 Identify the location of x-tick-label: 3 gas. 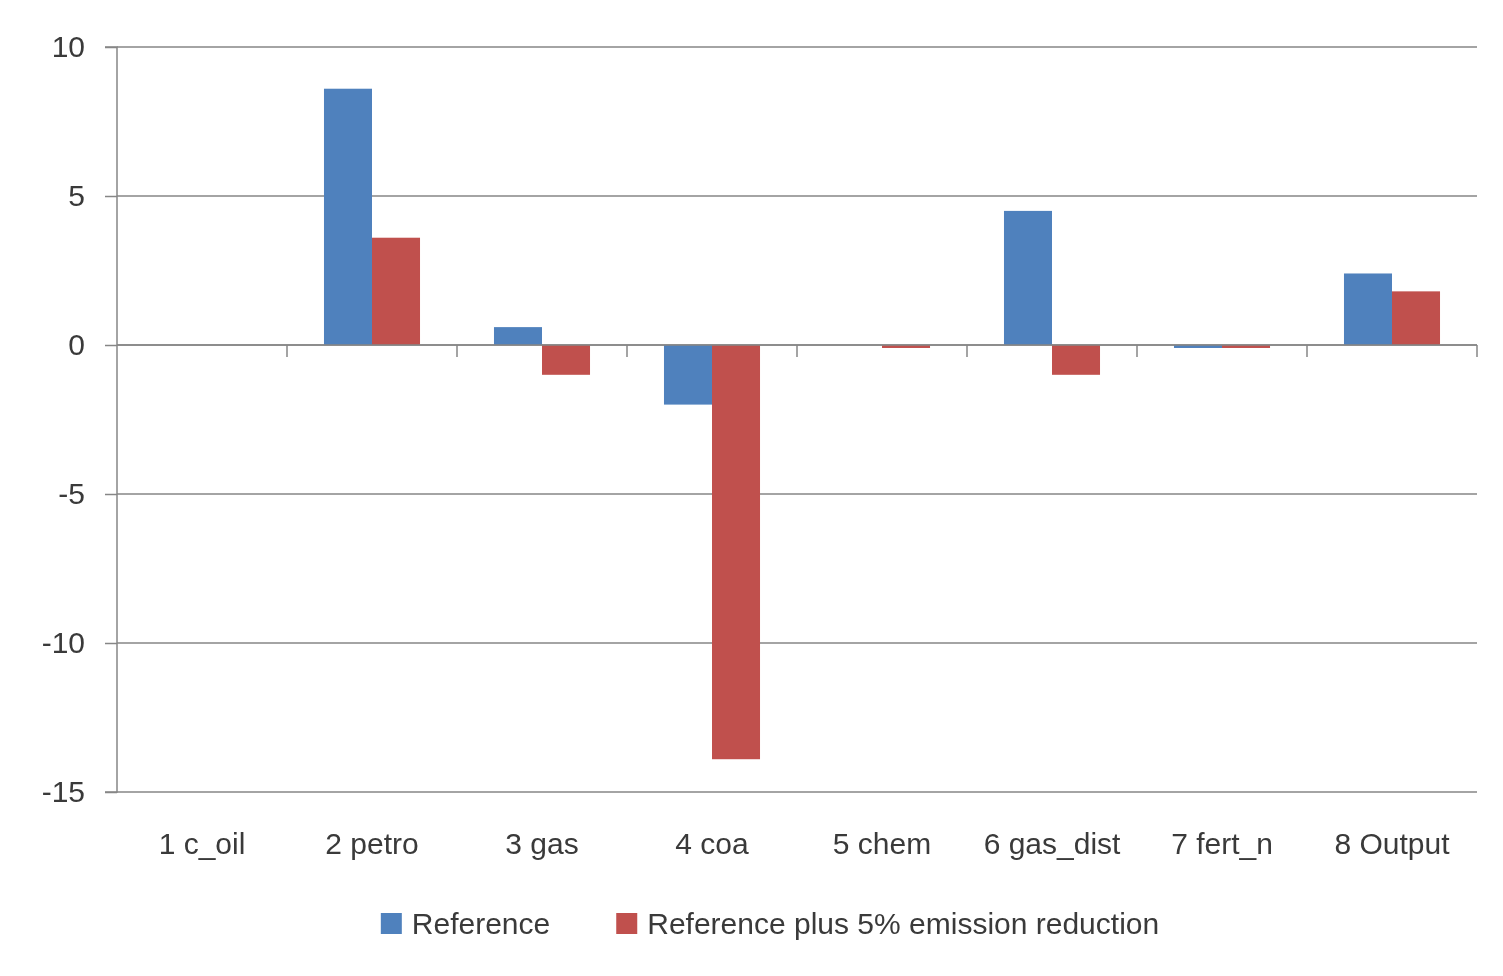
(542, 844).